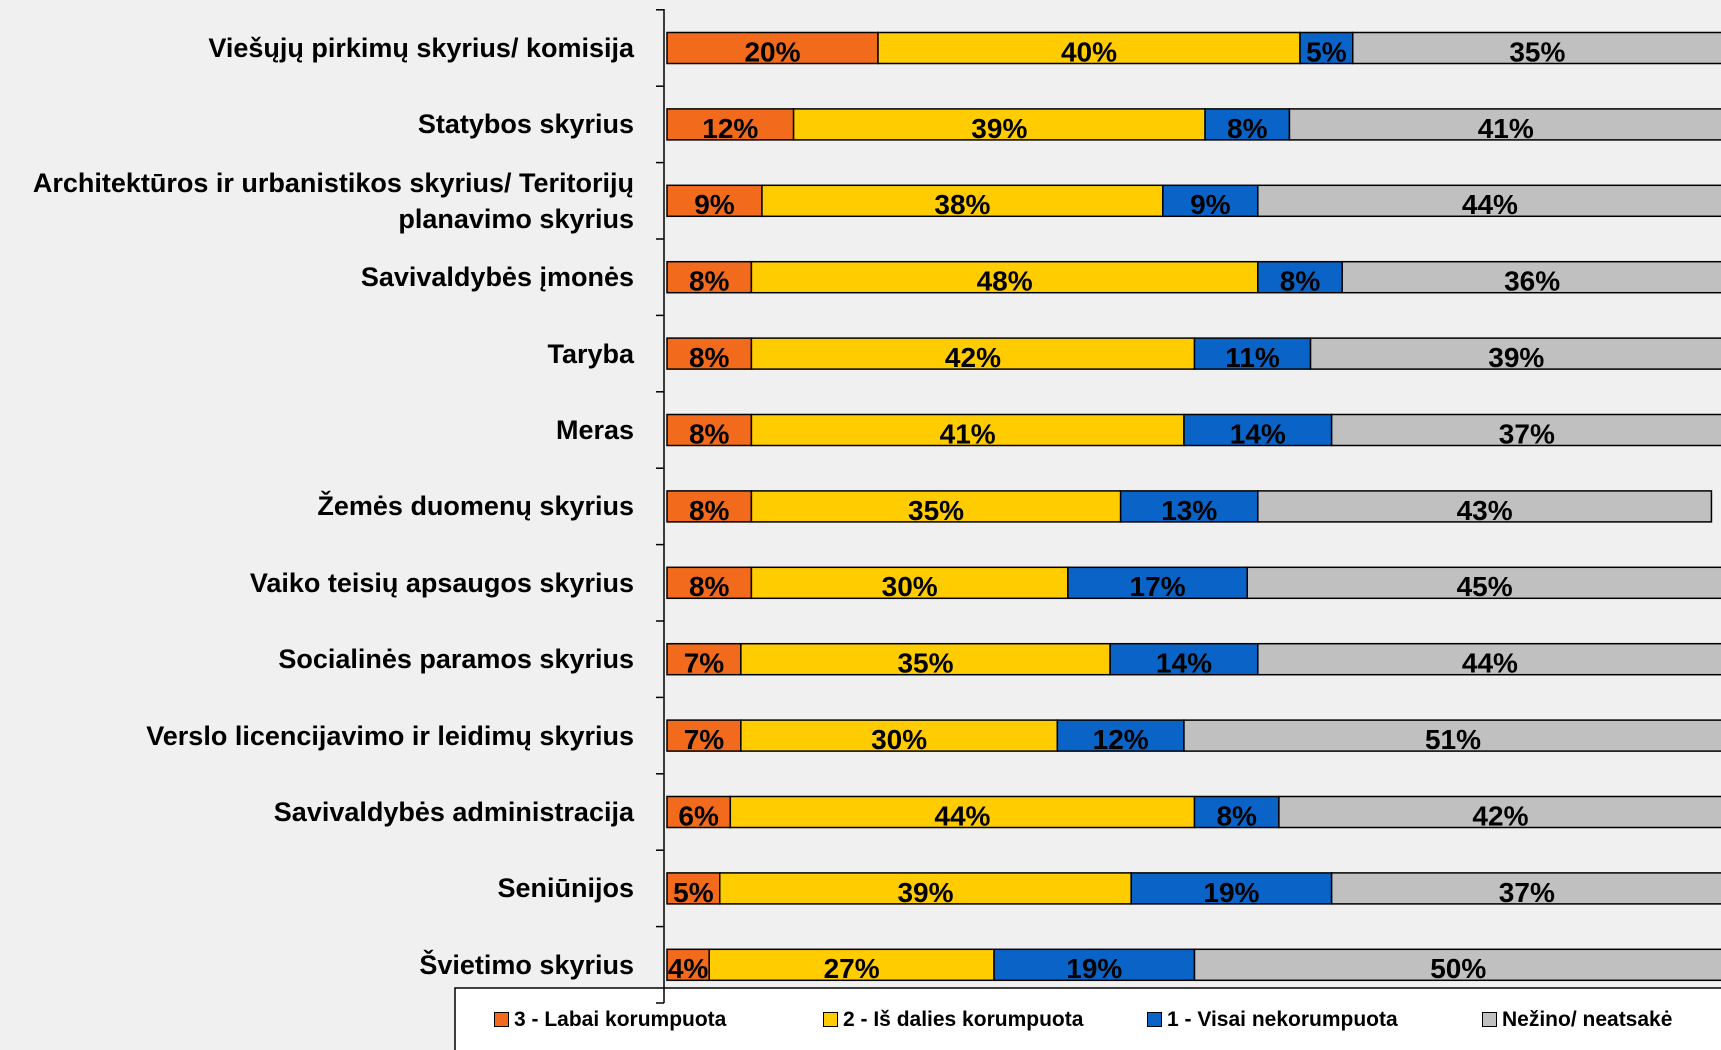  I want to click on category-label: Taryba, so click(590, 353).